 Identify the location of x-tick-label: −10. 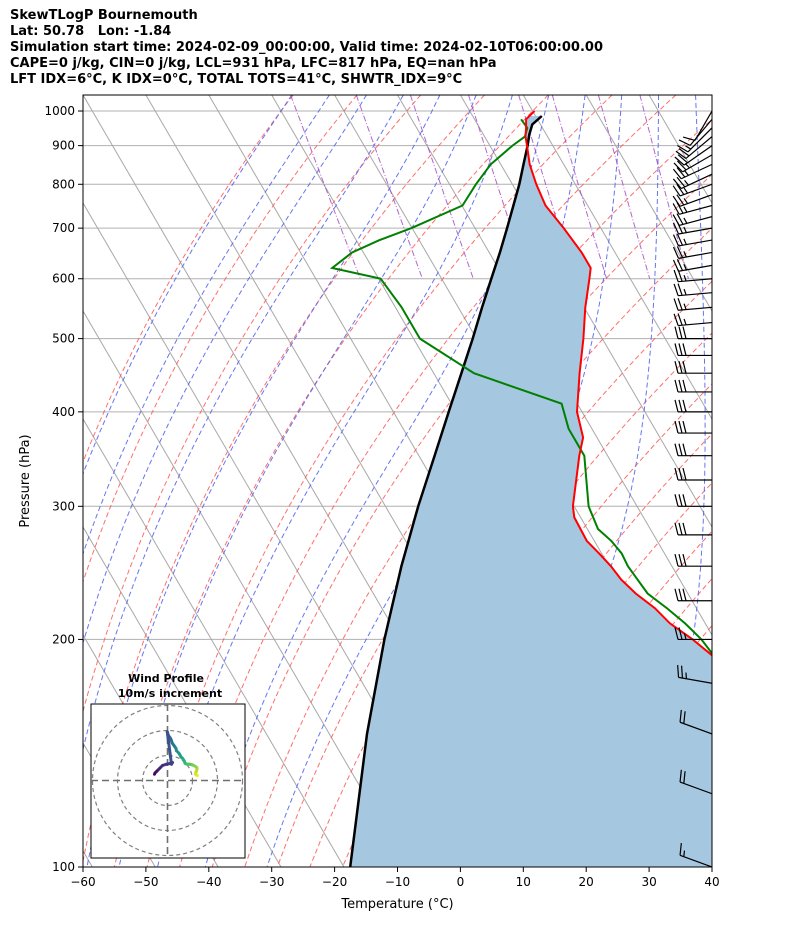
(397, 882).